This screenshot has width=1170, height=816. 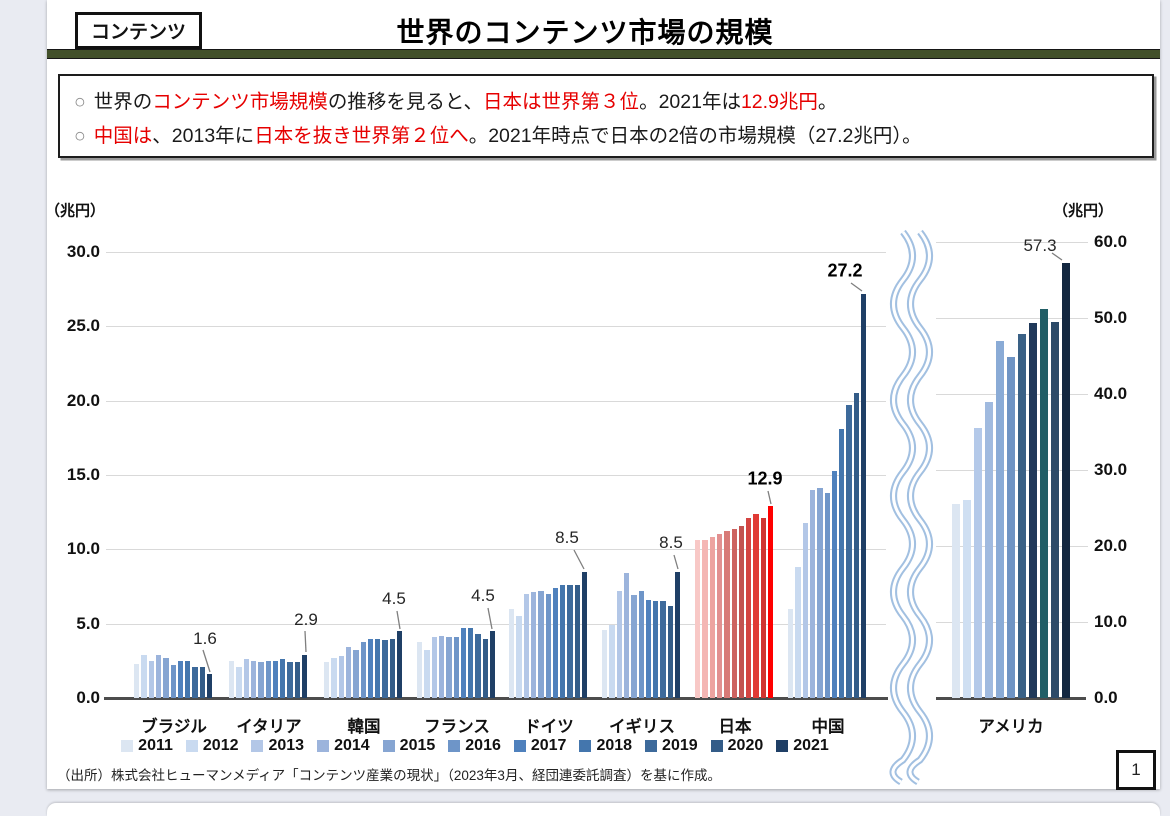 I want to click on bullet-text-segment: 。2021年は, so click(x=690, y=102).